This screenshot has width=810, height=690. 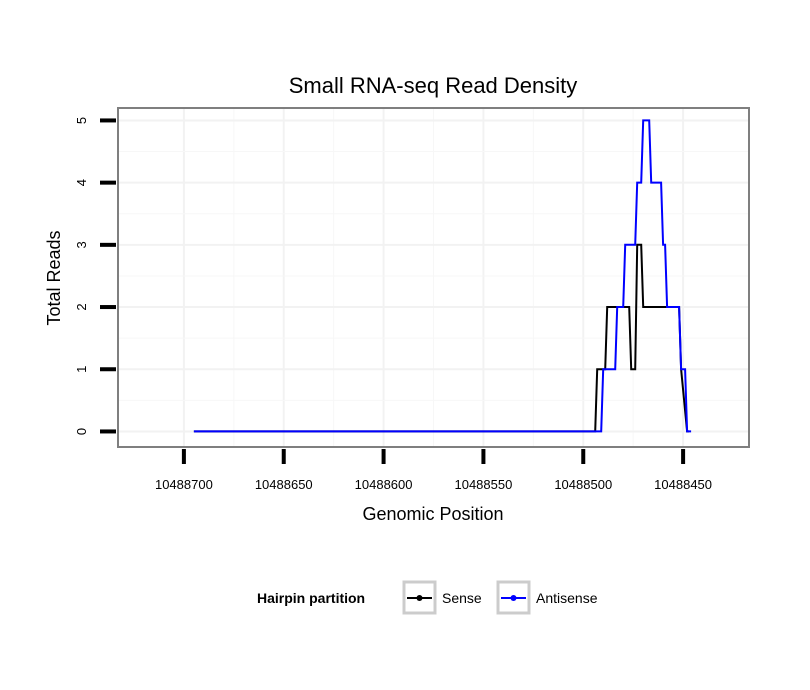 What do you see at coordinates (81, 306) in the screenshot?
I see `y-tick-label: 2` at bounding box center [81, 306].